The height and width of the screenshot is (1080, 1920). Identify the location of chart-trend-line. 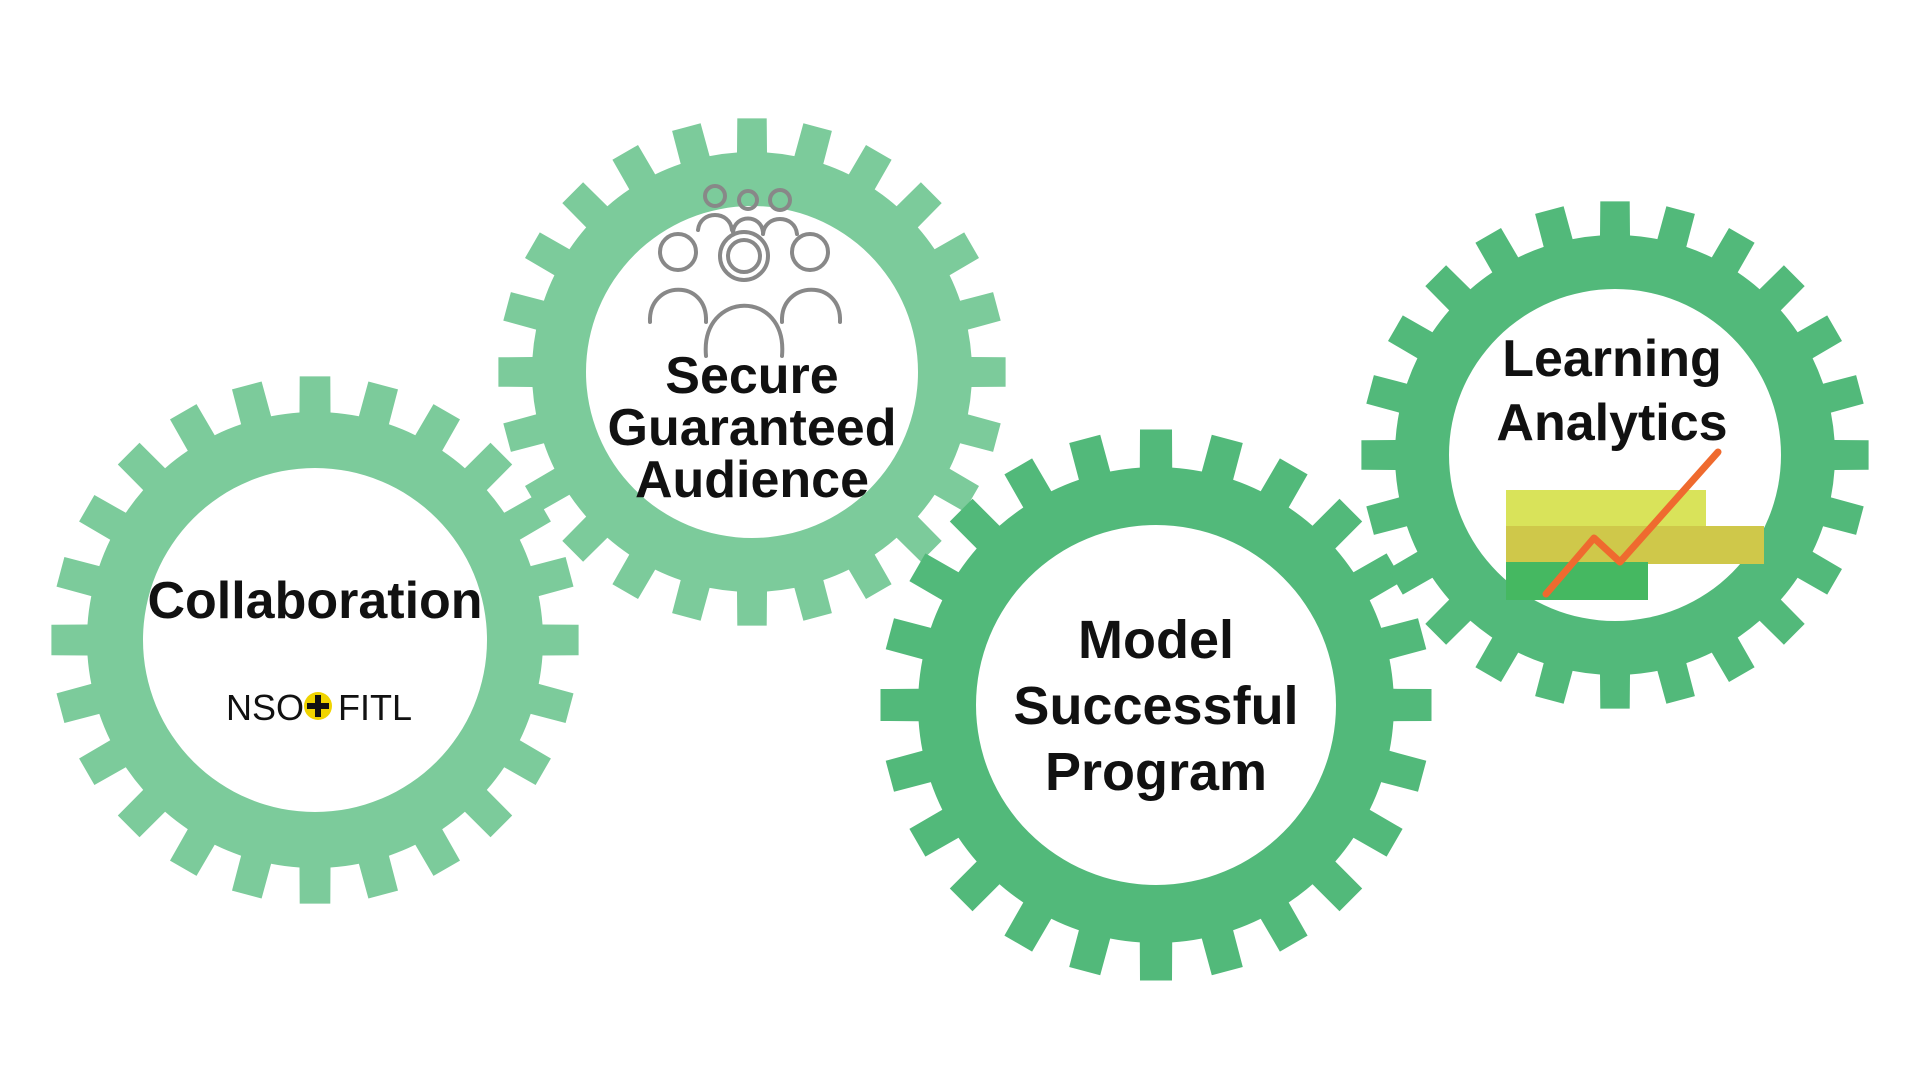
(1632, 523).